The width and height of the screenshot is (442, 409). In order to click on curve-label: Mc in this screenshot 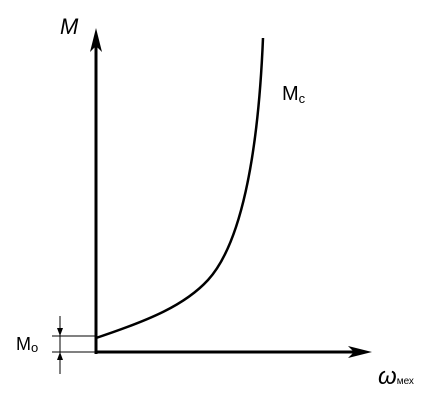, I will do `click(294, 94)`.